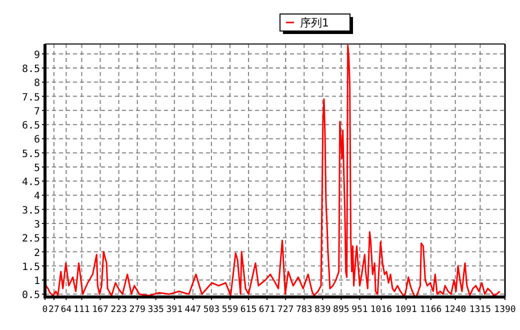  What do you see at coordinates (31, 296) in the screenshot?
I see `y-tick-label: 0.5` at bounding box center [31, 296].